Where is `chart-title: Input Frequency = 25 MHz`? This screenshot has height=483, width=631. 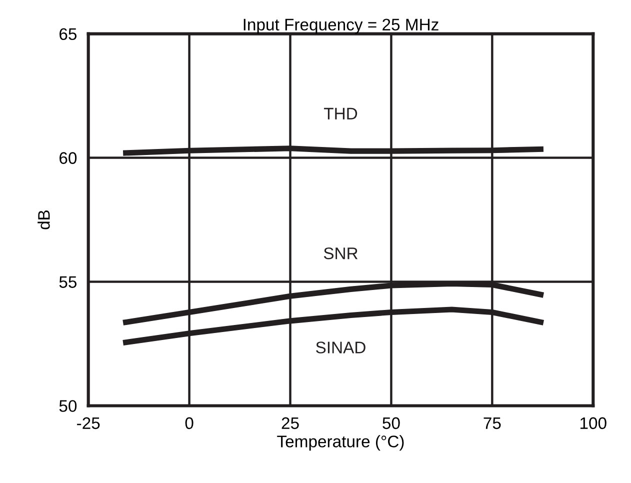 chart-title: Input Frequency = 25 MHz is located at coordinates (341, 26).